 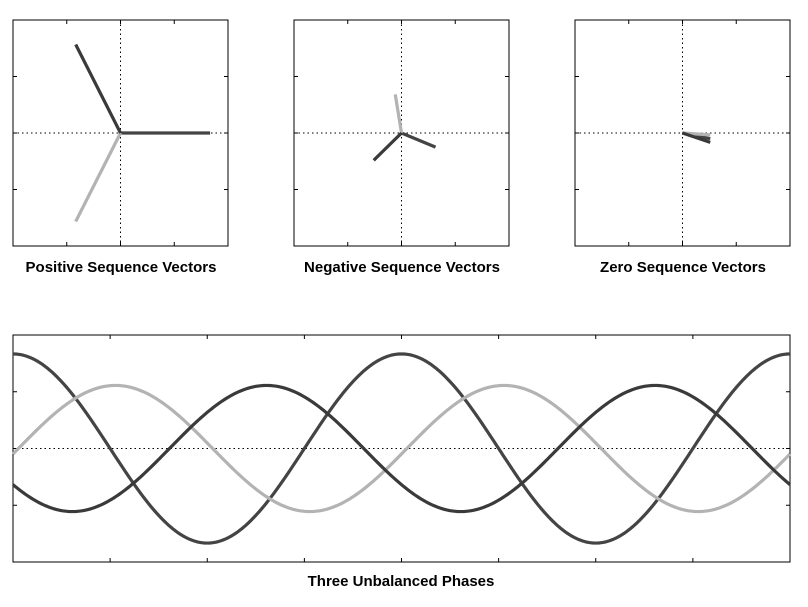 I want to click on zero-vector-phase-c, so click(x=696, y=137).